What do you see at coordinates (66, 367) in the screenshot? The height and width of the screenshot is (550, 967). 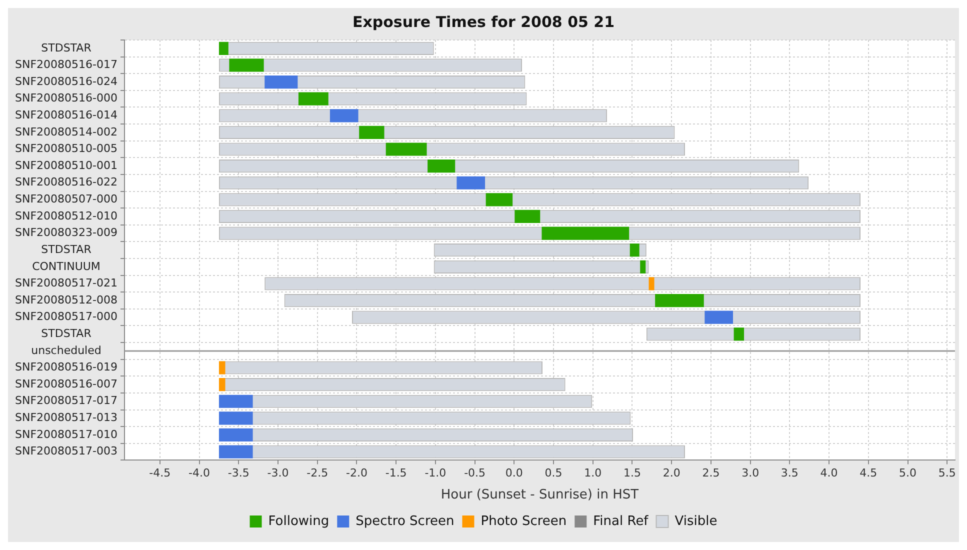 I see `y-tick-label: SNF20080516-019` at bounding box center [66, 367].